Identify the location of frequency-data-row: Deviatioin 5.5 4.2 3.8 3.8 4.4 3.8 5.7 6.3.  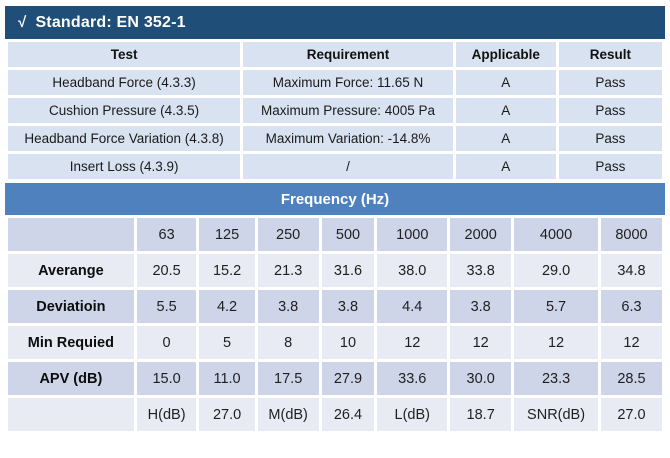
(335, 306).